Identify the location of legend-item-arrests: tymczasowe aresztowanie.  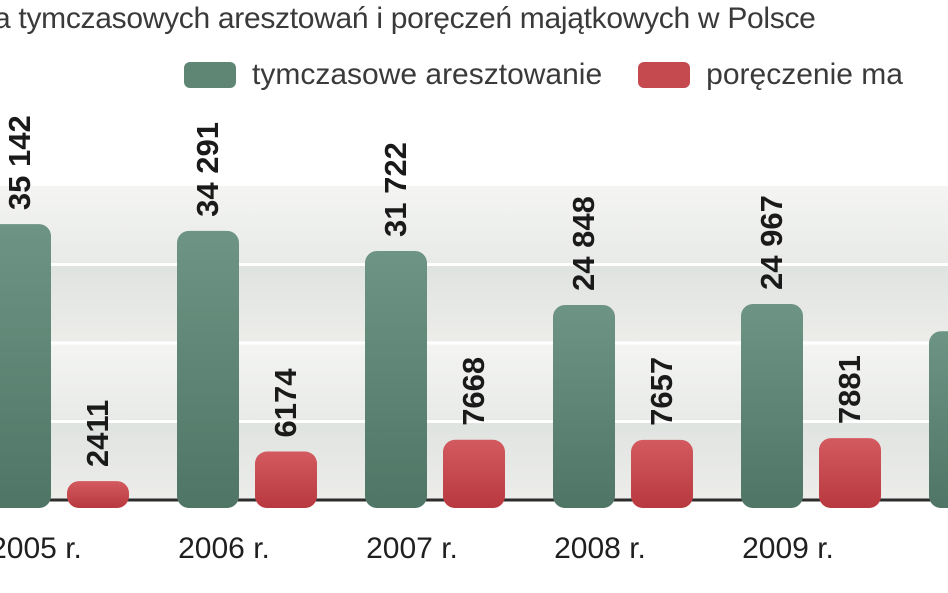
(393, 75).